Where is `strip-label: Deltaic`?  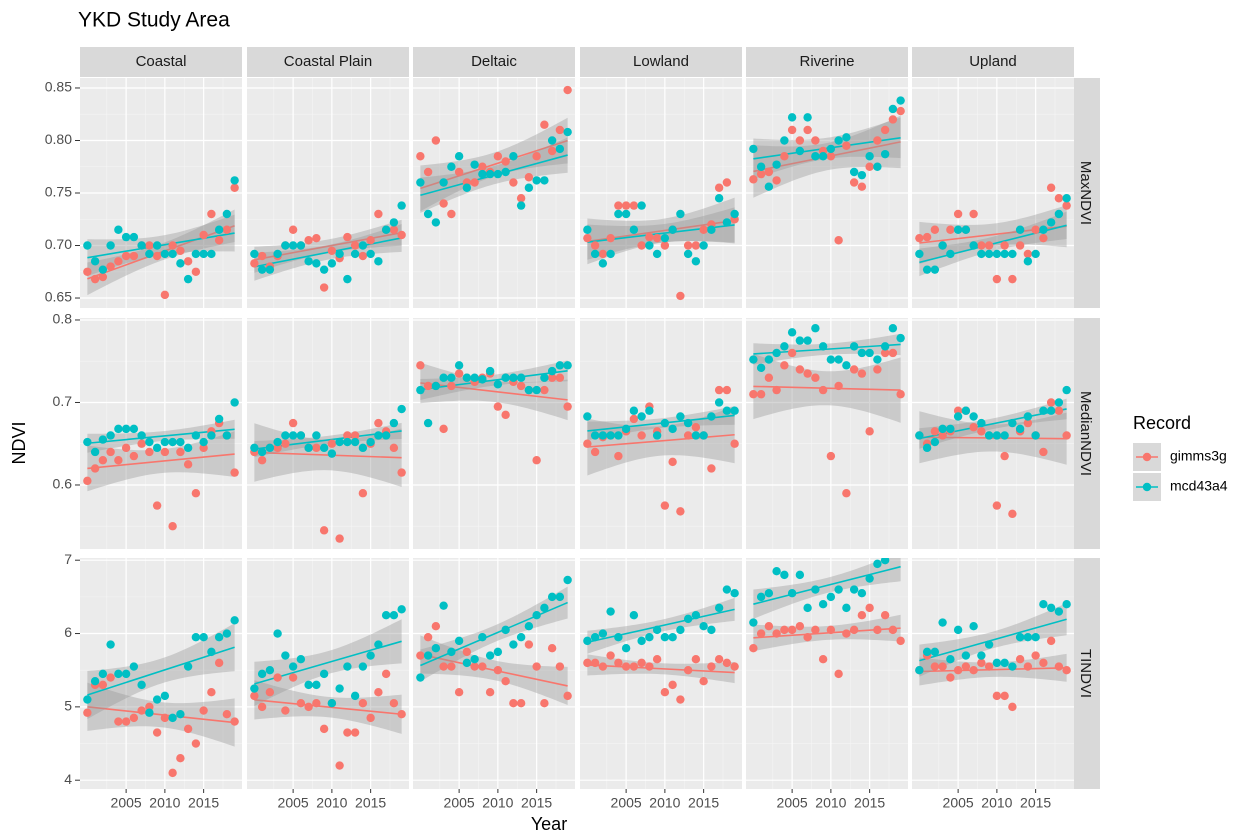 strip-label: Deltaic is located at coordinates (494, 61).